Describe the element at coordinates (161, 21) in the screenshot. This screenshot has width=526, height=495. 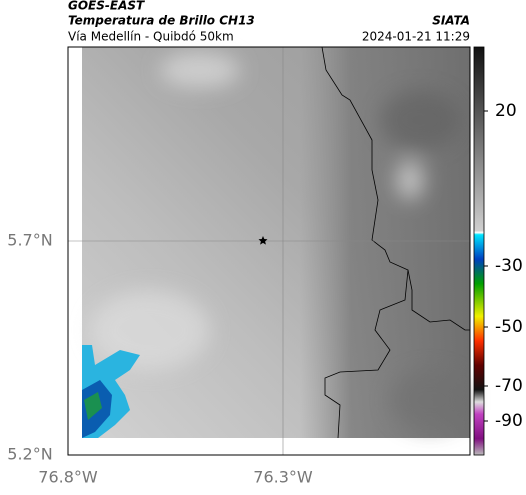
I see `subtitle: Temperatura de Brillo CH13` at that location.